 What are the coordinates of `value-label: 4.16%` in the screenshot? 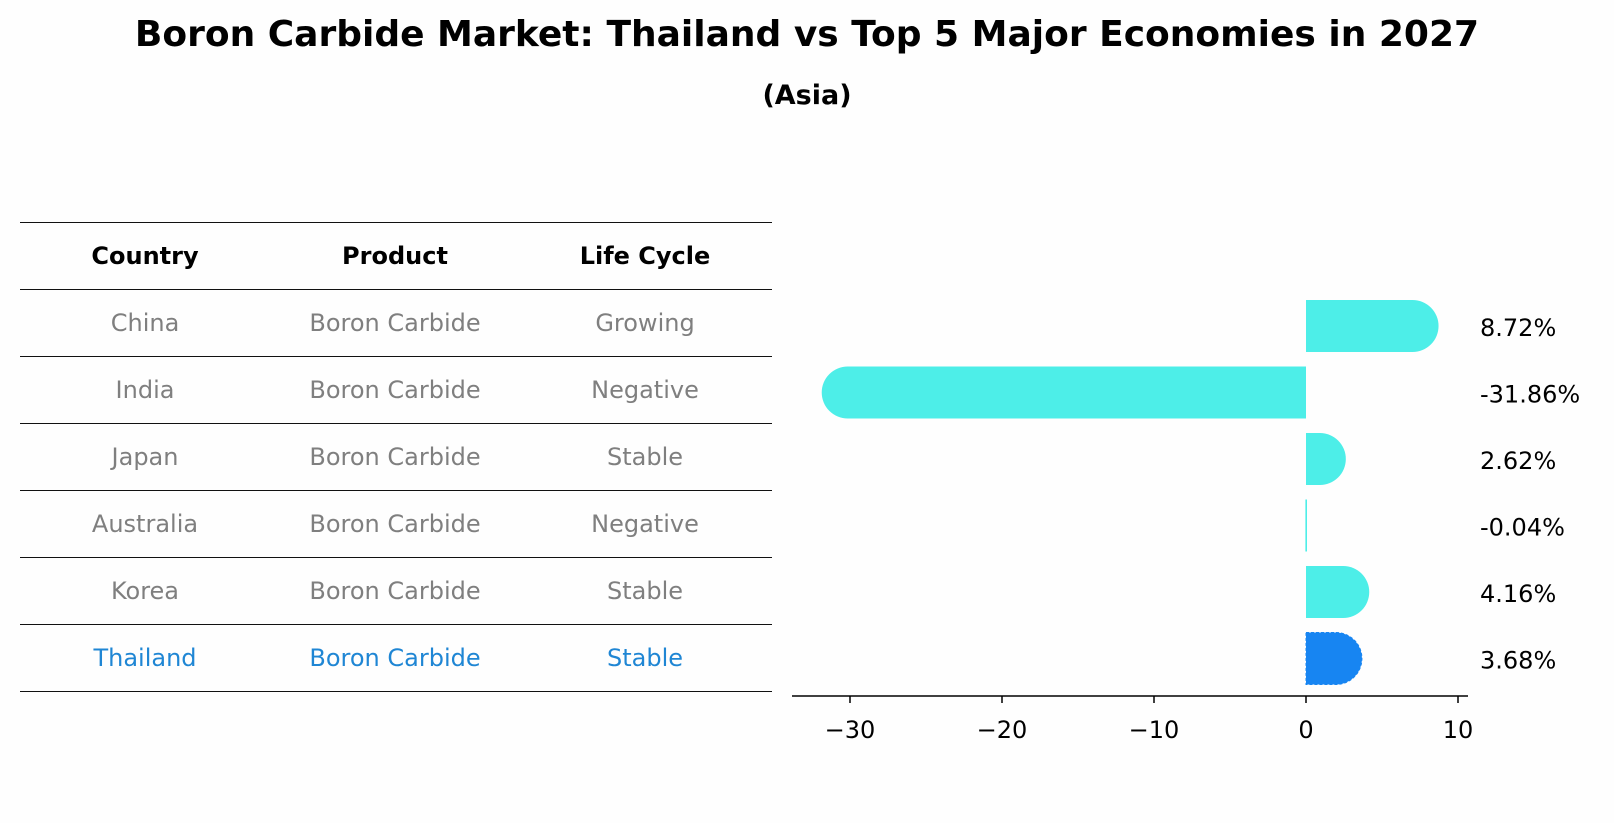 It's located at (1518, 594).